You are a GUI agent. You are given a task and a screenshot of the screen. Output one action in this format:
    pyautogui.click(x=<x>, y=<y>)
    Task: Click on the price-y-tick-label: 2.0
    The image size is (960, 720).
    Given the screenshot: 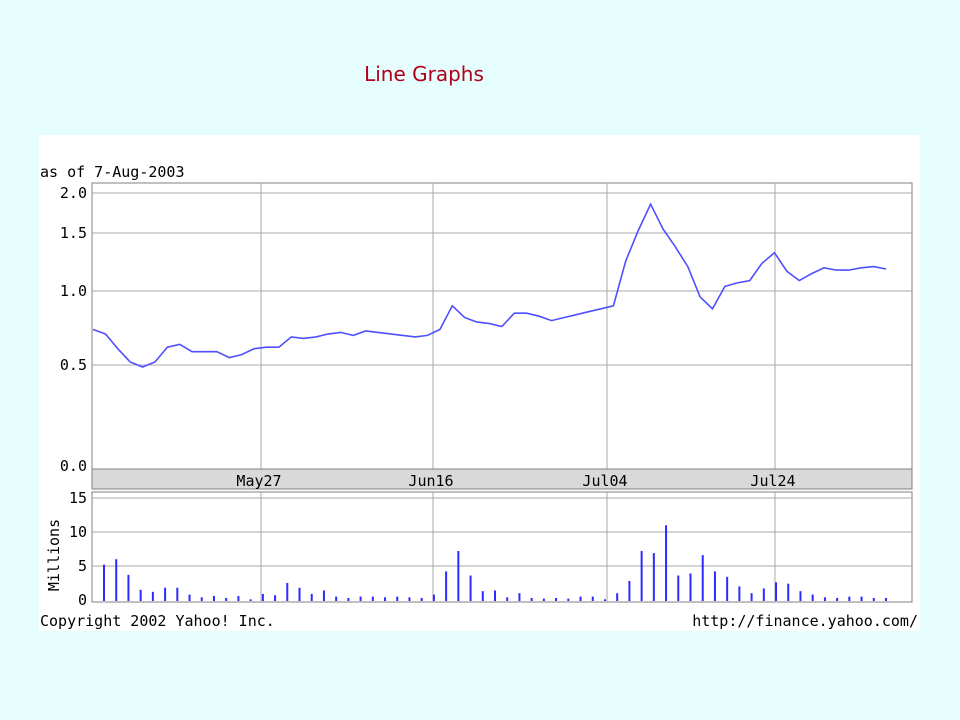 What is the action you would take?
    pyautogui.click(x=73, y=193)
    